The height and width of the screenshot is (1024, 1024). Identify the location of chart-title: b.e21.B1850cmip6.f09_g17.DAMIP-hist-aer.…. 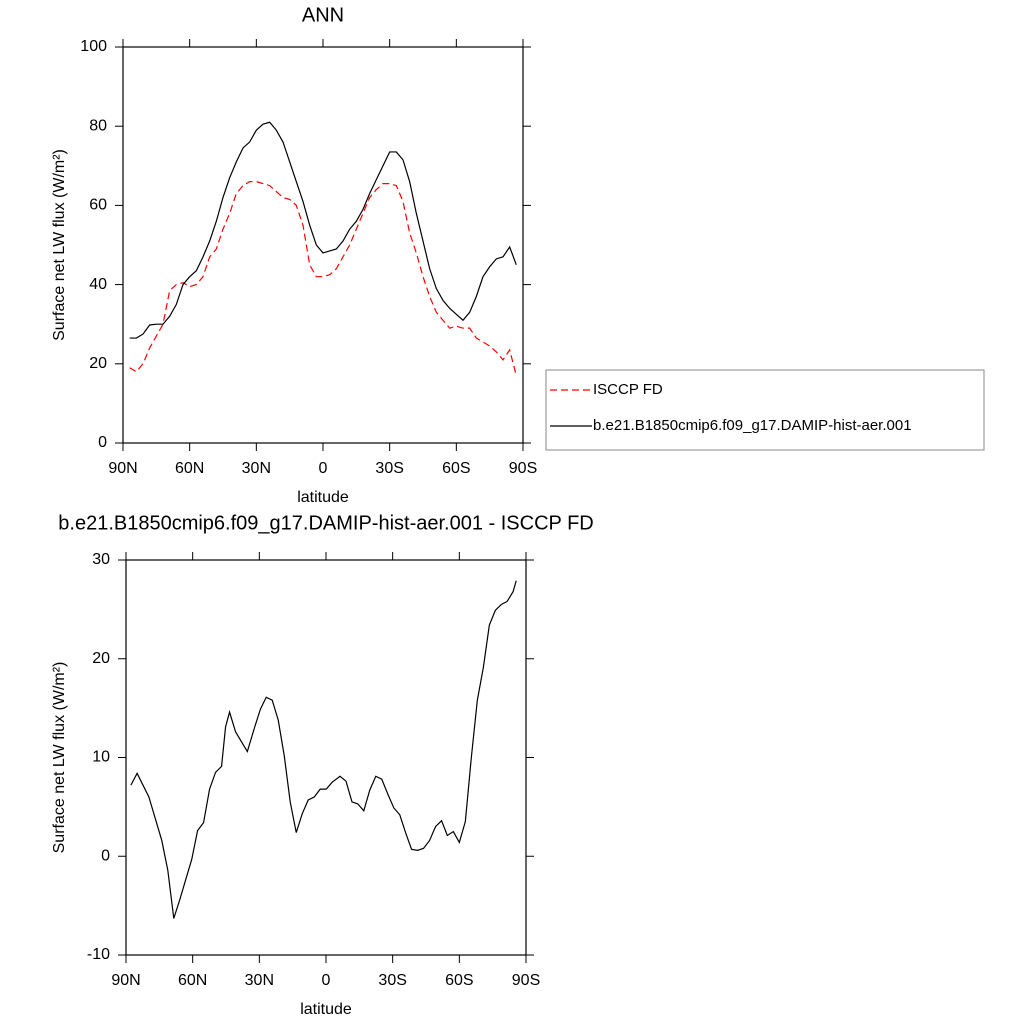
(325, 523).